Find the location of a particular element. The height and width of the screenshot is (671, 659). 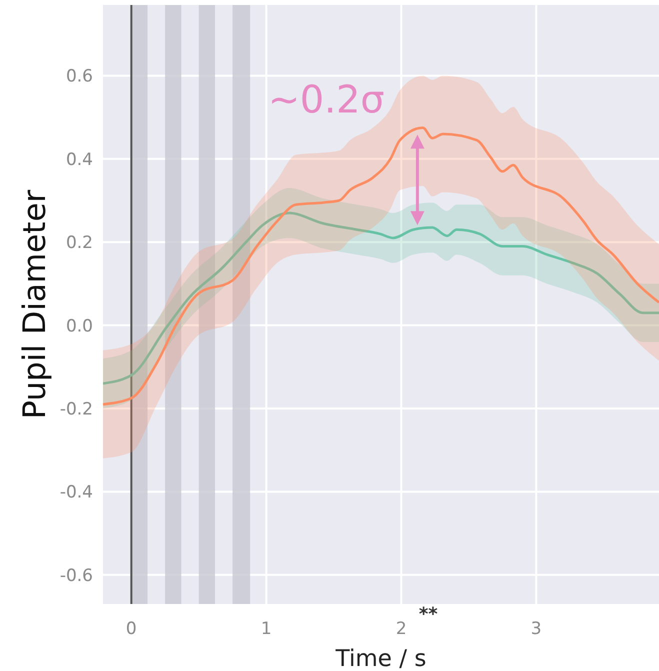

y-tick-label: 0.2 is located at coordinates (79, 243).